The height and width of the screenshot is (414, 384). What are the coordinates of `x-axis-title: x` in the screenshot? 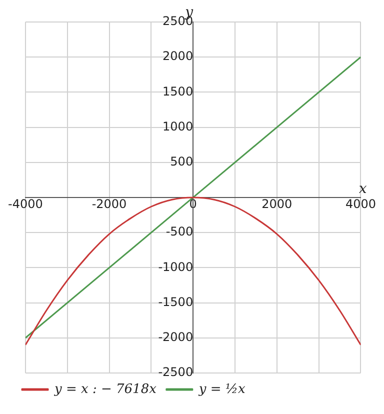 It's located at (362, 189).